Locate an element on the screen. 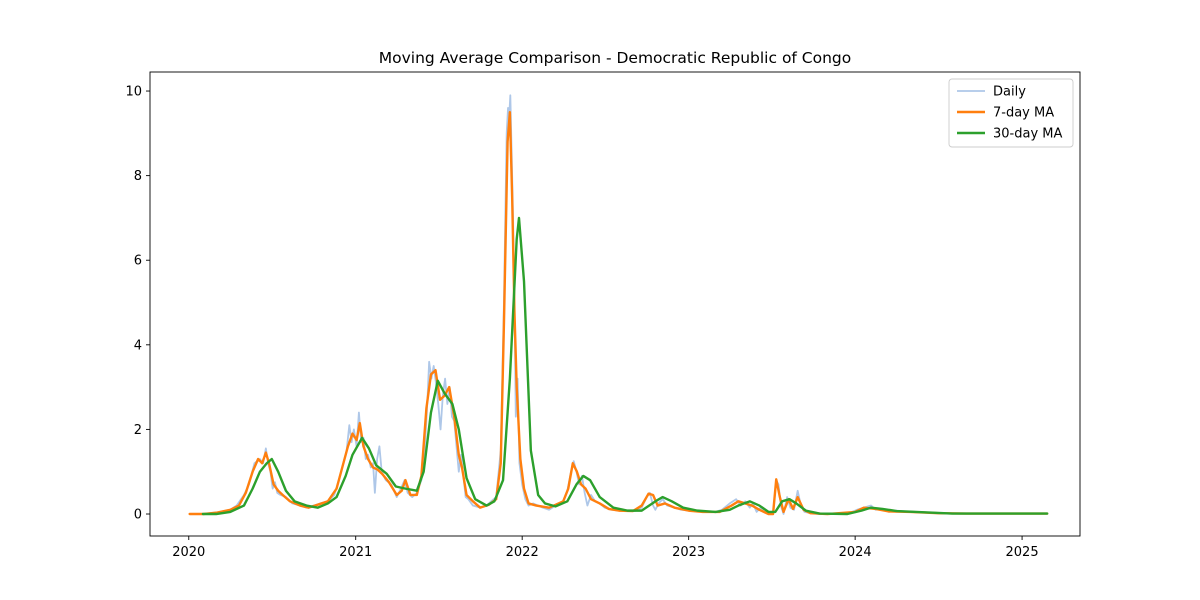 This screenshot has width=1200, height=600. legend-label-daily: Daily is located at coordinates (1009, 92).